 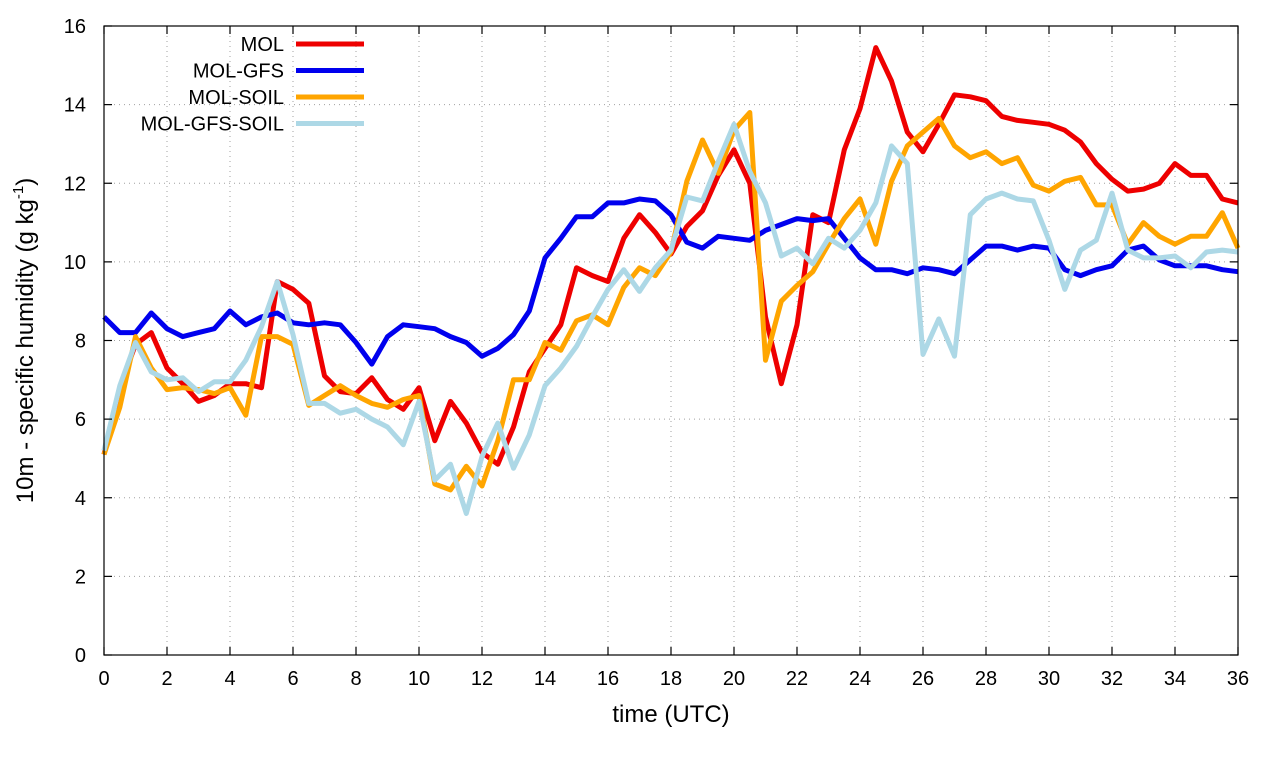 I want to click on y-tick-label: 10, so click(x=75, y=263).